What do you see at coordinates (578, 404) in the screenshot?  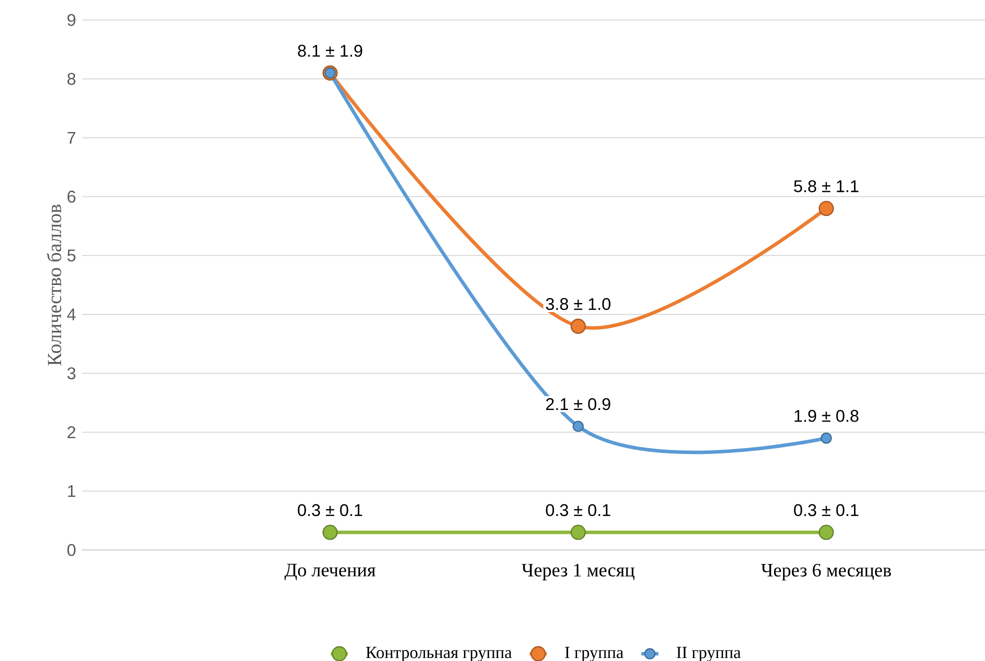 I see `data-label: 2.1 ± 0.9` at bounding box center [578, 404].